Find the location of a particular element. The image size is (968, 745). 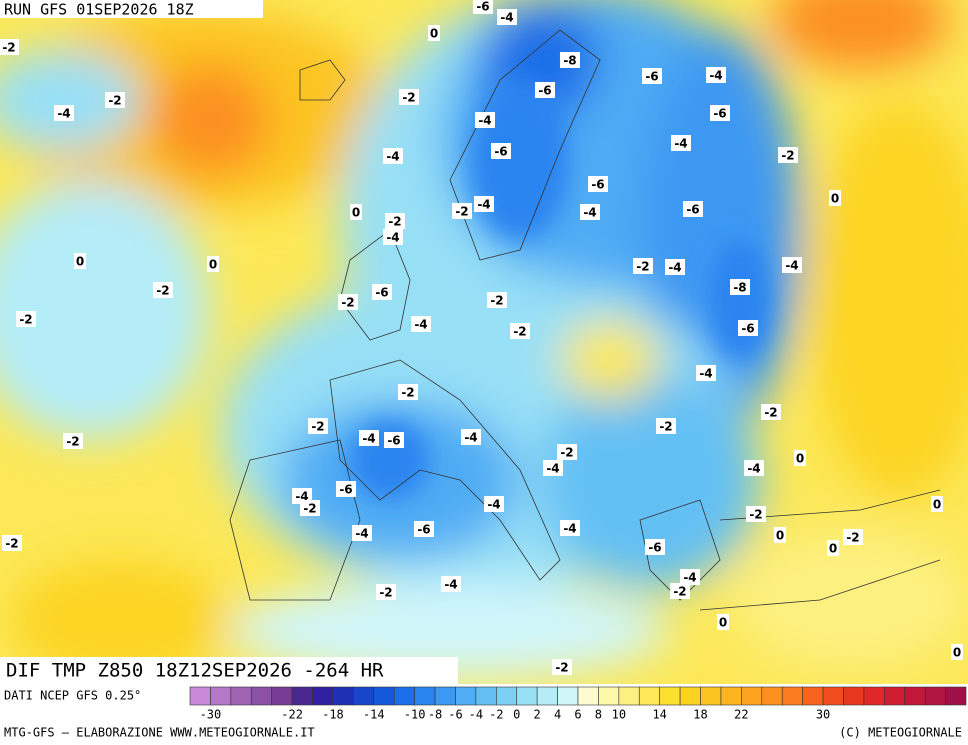

colorbar-tick-label: -22 is located at coordinates (292, 715).